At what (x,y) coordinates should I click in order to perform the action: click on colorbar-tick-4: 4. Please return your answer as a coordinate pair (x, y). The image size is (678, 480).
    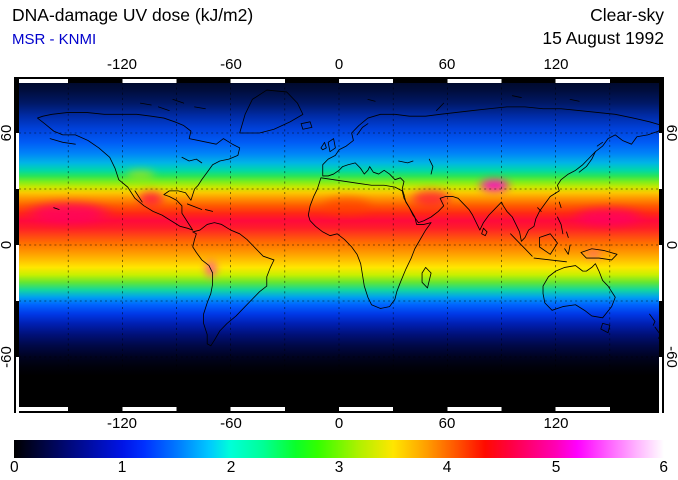
    Looking at the image, I should click on (447, 467).